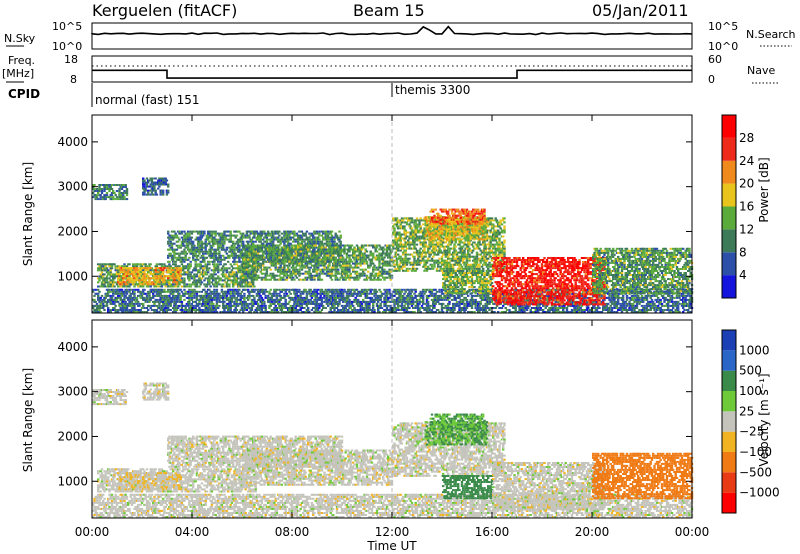 Image resolution: width=800 pixels, height=554 pixels. What do you see at coordinates (24, 94) in the screenshot?
I see `cpid-label: CPID` at bounding box center [24, 94].